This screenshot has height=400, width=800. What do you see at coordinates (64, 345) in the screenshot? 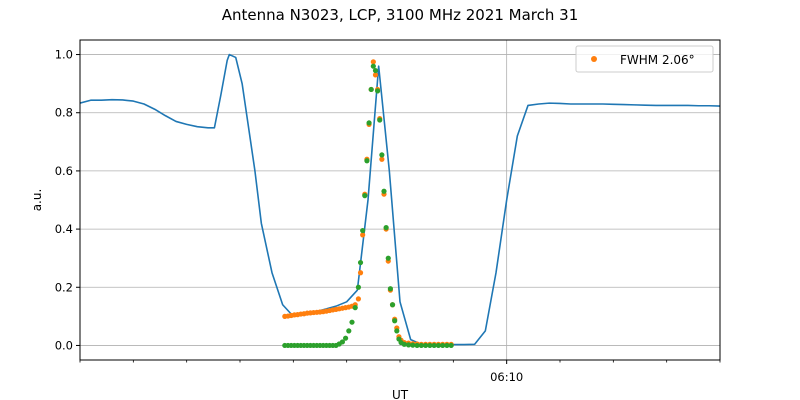
I see `y-tick-label: 0.0` at bounding box center [64, 345].